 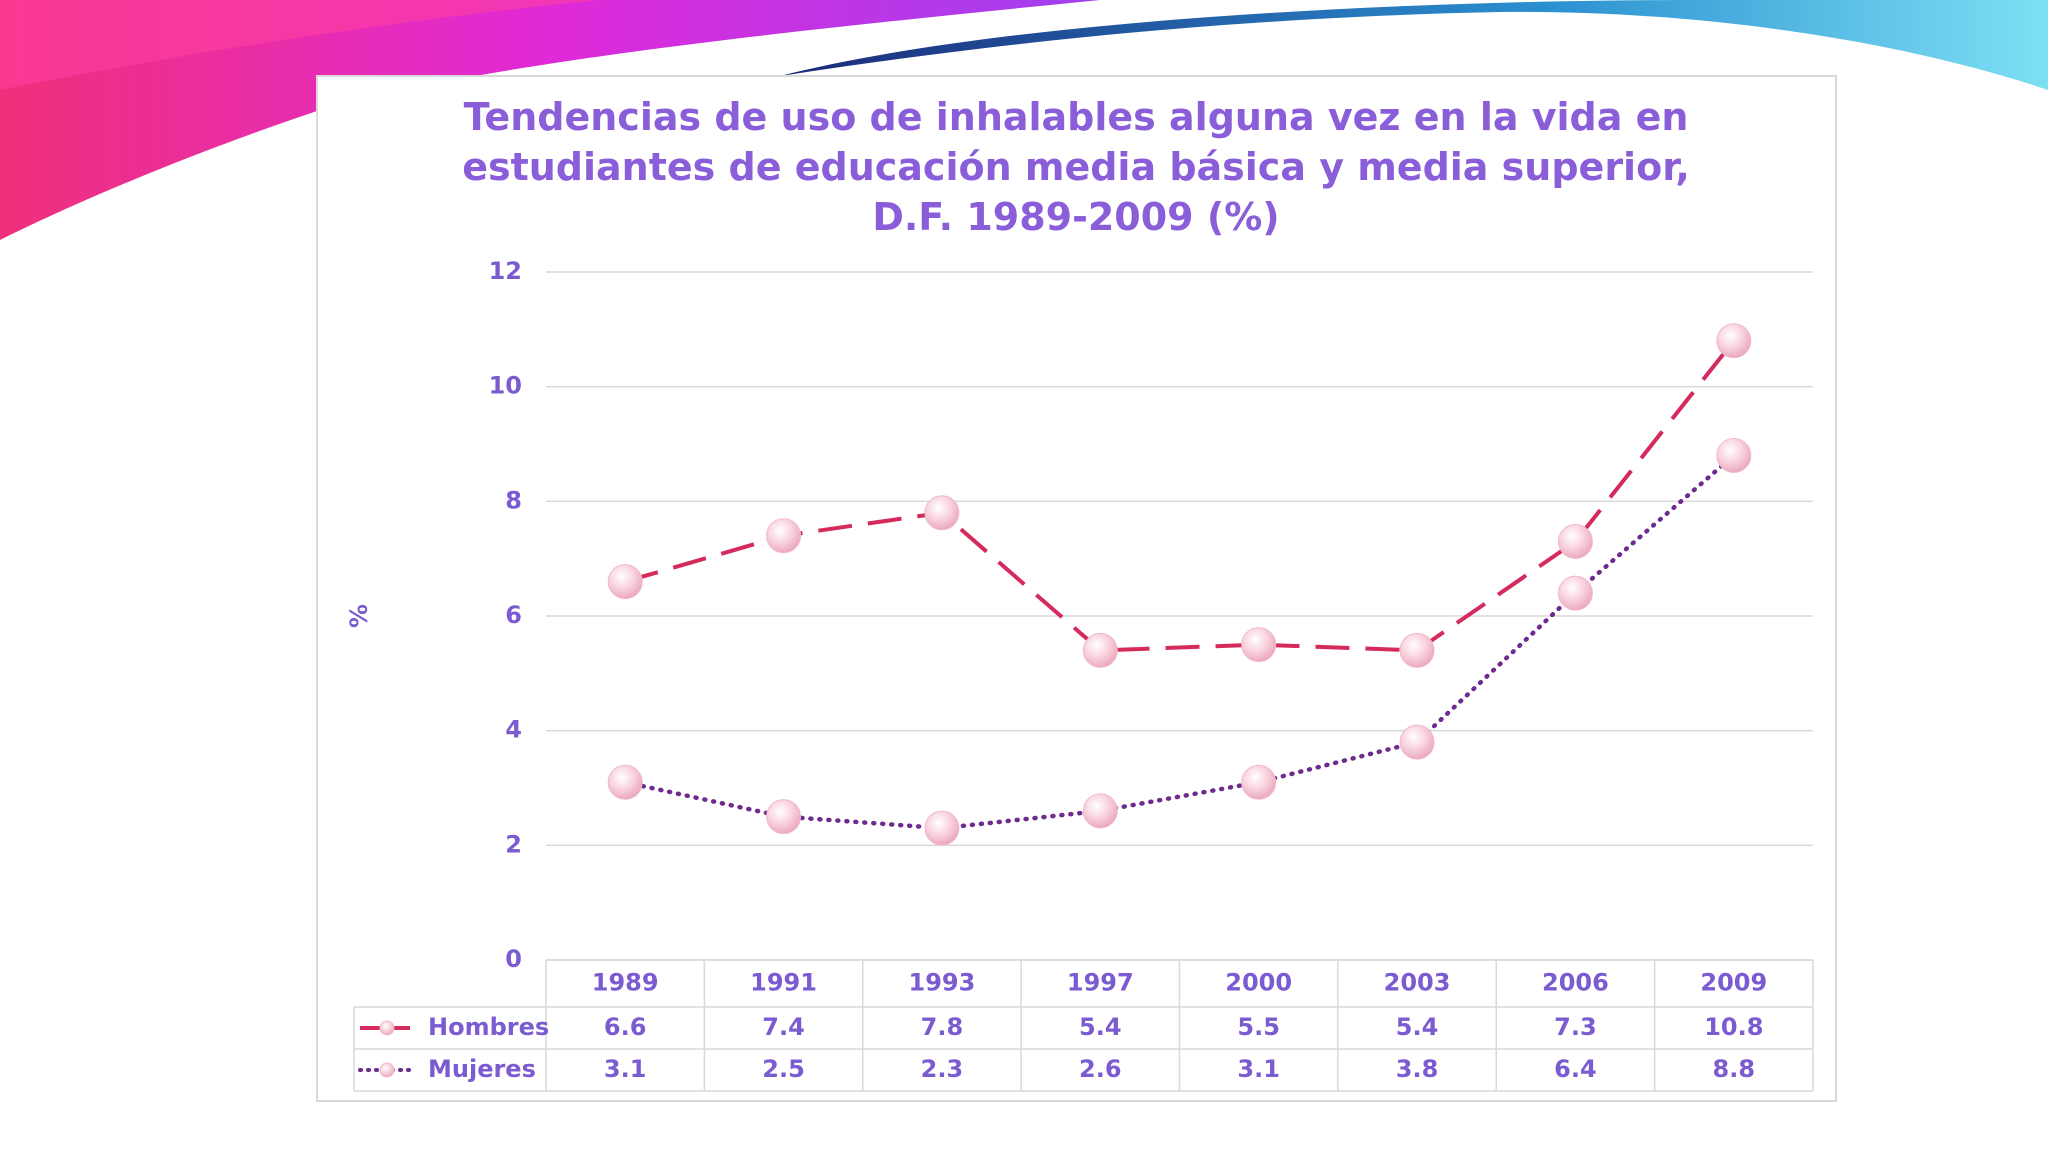 I want to click on table-value: 6.6, so click(x=625, y=1027).